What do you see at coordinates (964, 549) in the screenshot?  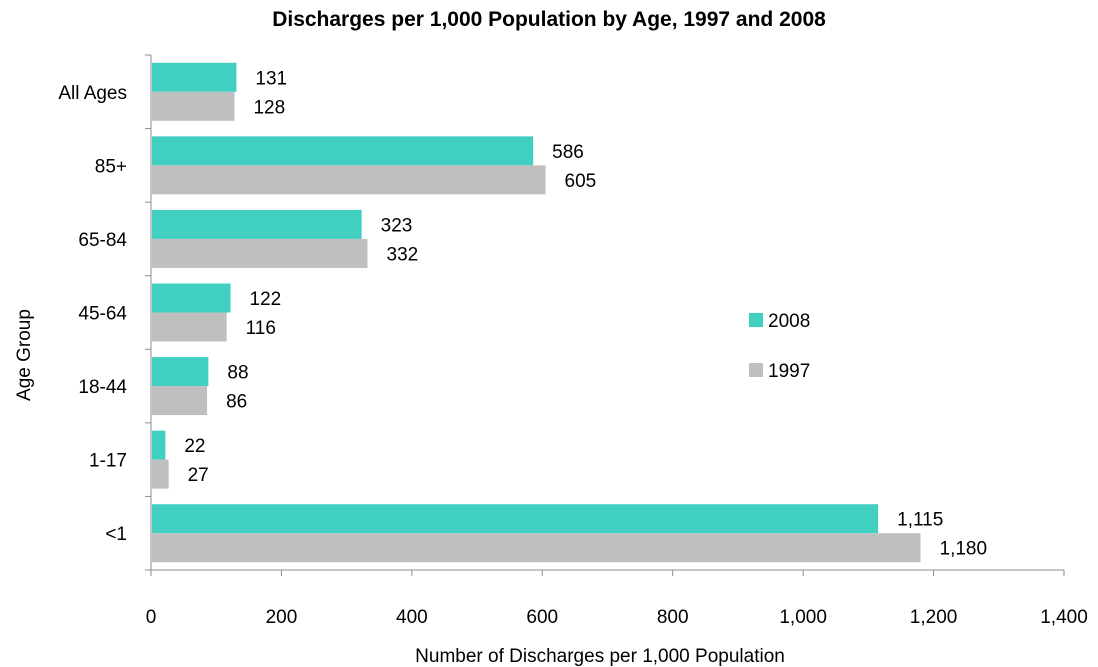 I see `data-label-1997: 1,180` at bounding box center [964, 549].